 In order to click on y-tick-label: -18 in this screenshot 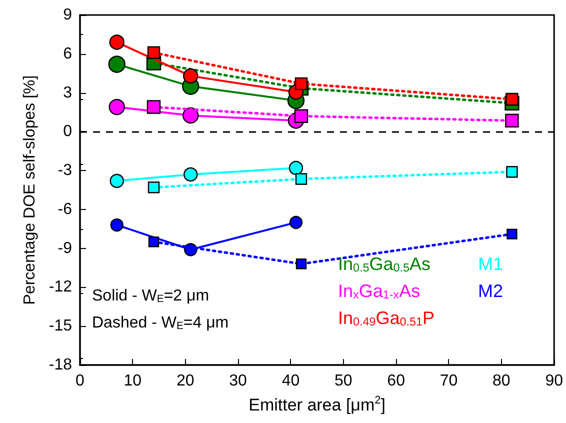, I will do `click(60, 365)`.